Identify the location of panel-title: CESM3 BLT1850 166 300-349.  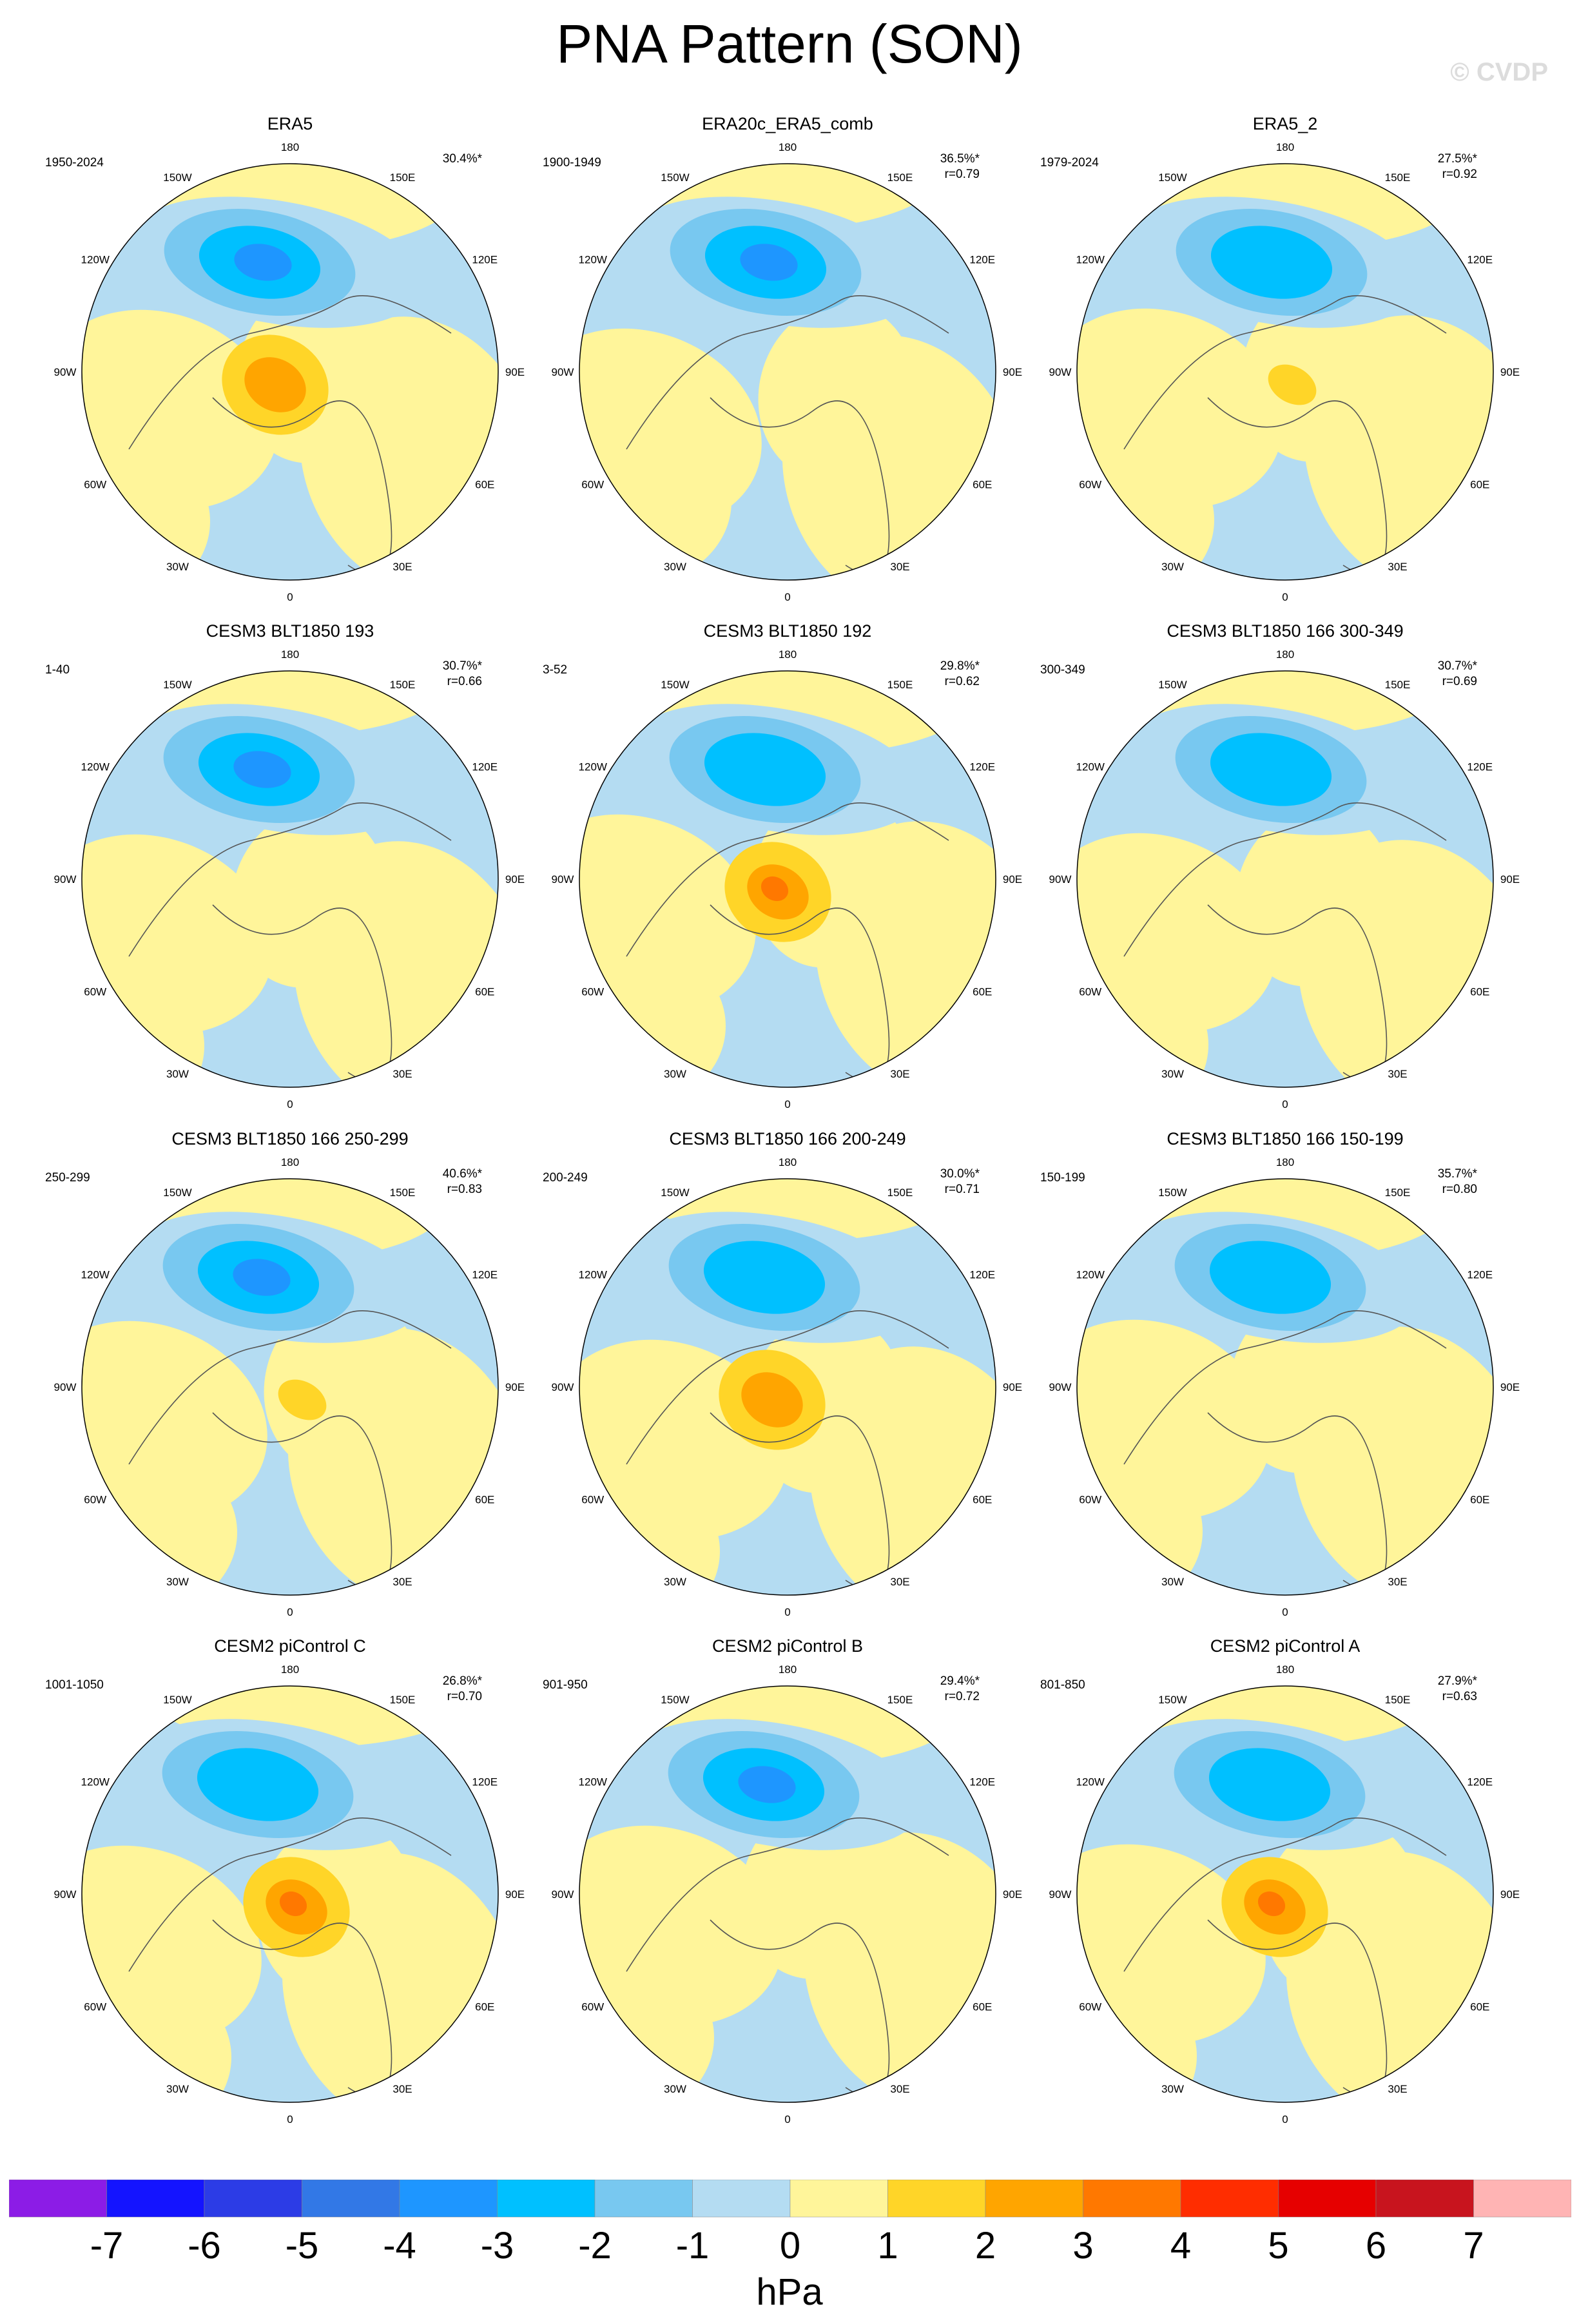
(1285, 631).